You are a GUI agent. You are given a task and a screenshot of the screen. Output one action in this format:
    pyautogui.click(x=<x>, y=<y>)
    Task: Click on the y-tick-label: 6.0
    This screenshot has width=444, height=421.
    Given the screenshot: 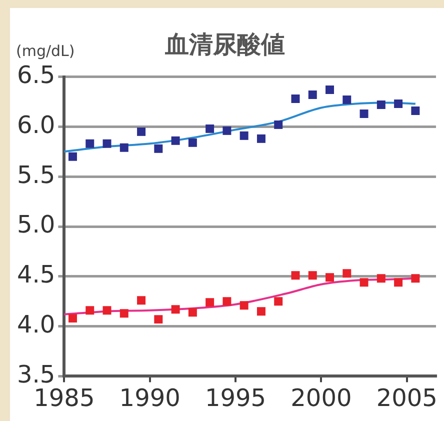 What is the action you would take?
    pyautogui.click(x=36, y=124)
    